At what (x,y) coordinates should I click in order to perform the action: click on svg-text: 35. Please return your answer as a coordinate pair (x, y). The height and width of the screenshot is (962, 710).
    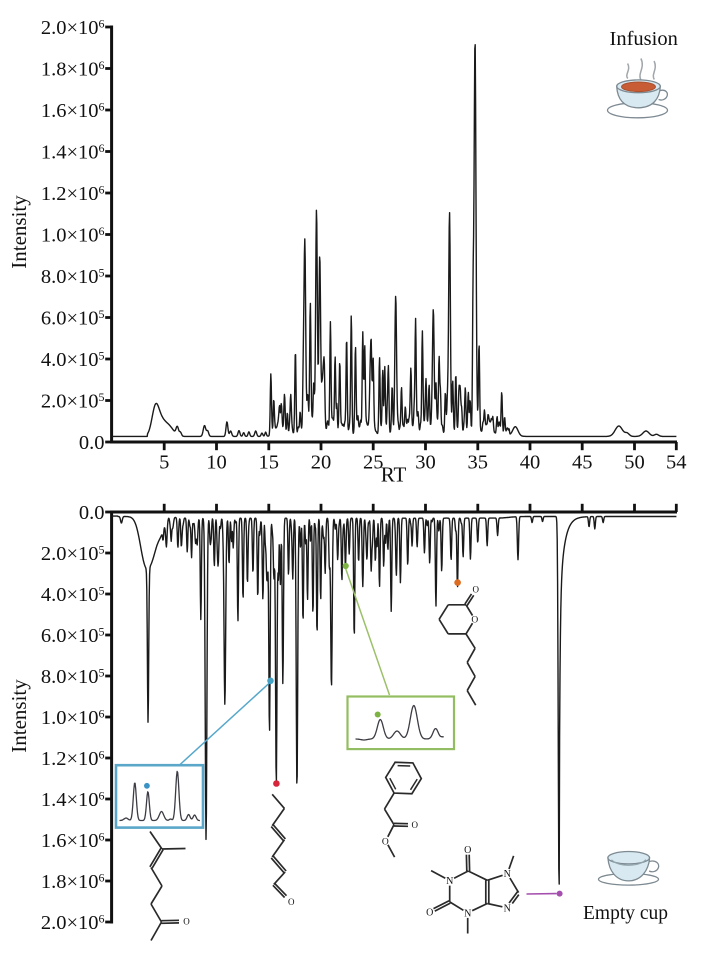
    Looking at the image, I should click on (478, 463).